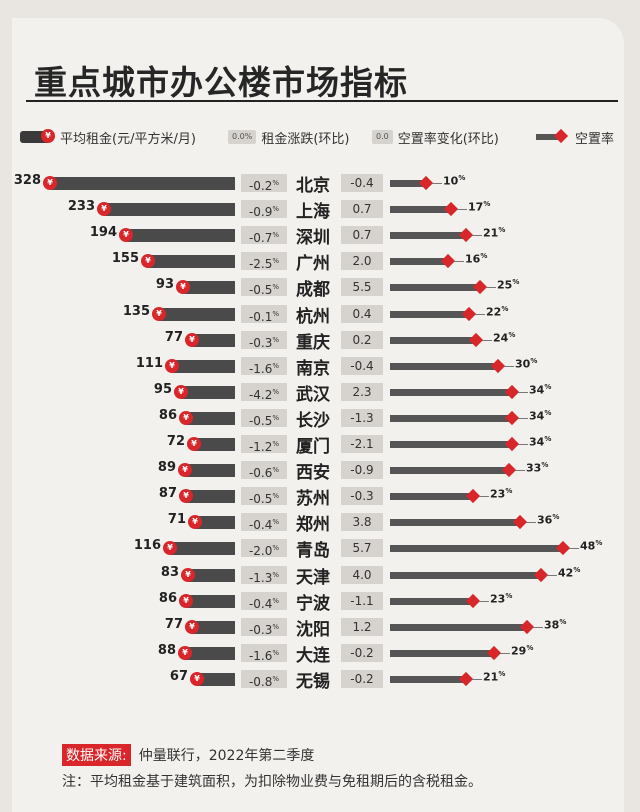 The height and width of the screenshot is (812, 640). Describe the element at coordinates (264, 261) in the screenshot. I see `rent-change-value: -2.5%` at that location.